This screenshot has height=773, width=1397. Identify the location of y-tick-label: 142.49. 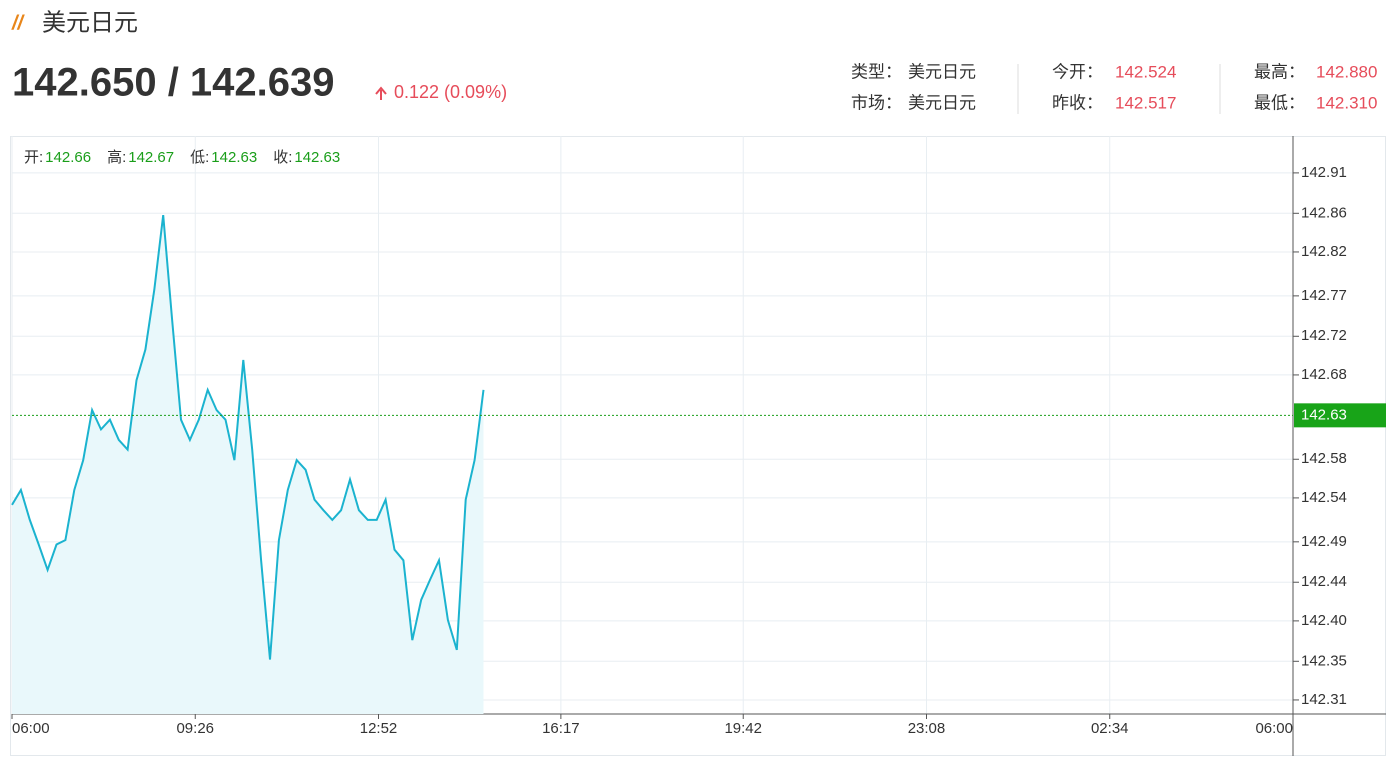
(1324, 541).